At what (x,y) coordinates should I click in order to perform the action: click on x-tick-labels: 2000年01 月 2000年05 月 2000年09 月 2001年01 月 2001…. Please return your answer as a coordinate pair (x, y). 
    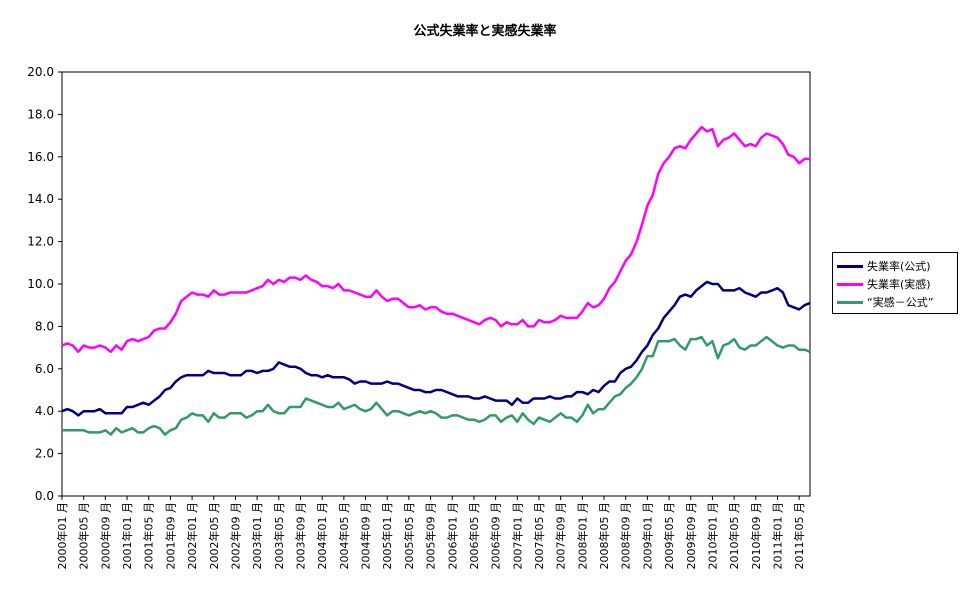
    Looking at the image, I should click on (430, 536).